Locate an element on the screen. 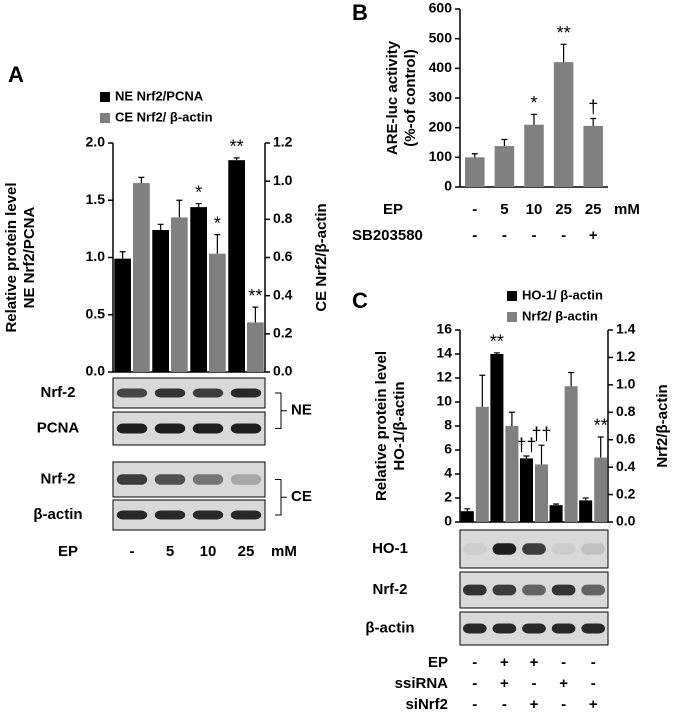  panel-letter: A is located at coordinates (16, 74).